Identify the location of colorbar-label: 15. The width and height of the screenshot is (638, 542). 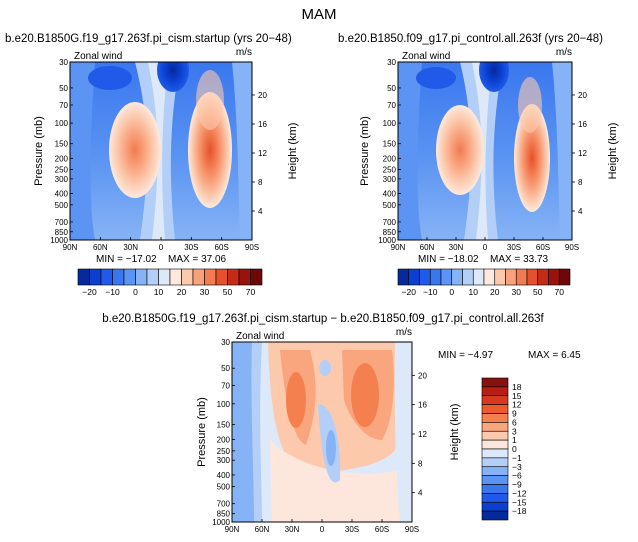
(517, 396).